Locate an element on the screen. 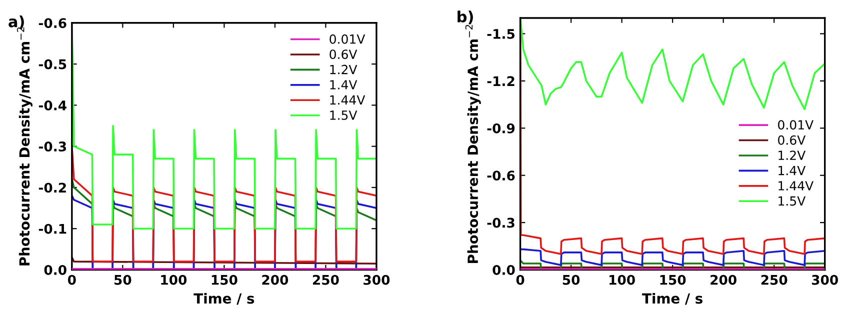 The height and width of the screenshot is (327, 846). y-tick-label: -0.2 is located at coordinates (52, 187).